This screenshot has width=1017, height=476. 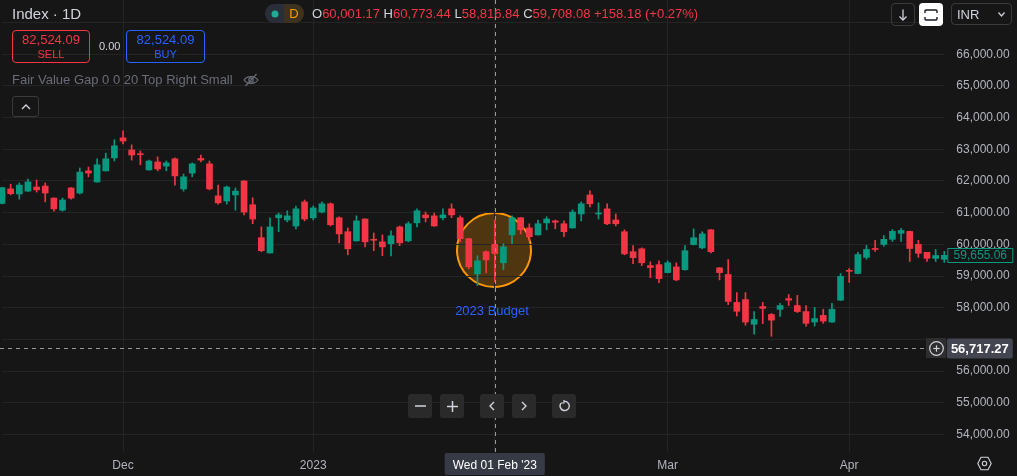 I want to click on y-tick-label: 56,000.00, so click(x=983, y=370).